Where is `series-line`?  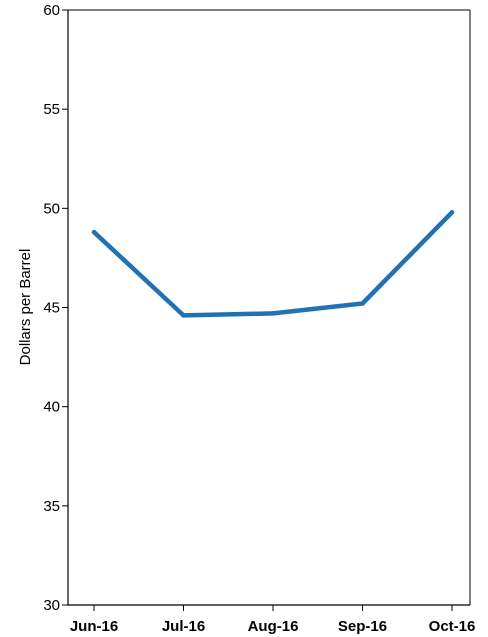 series-line is located at coordinates (273, 264).